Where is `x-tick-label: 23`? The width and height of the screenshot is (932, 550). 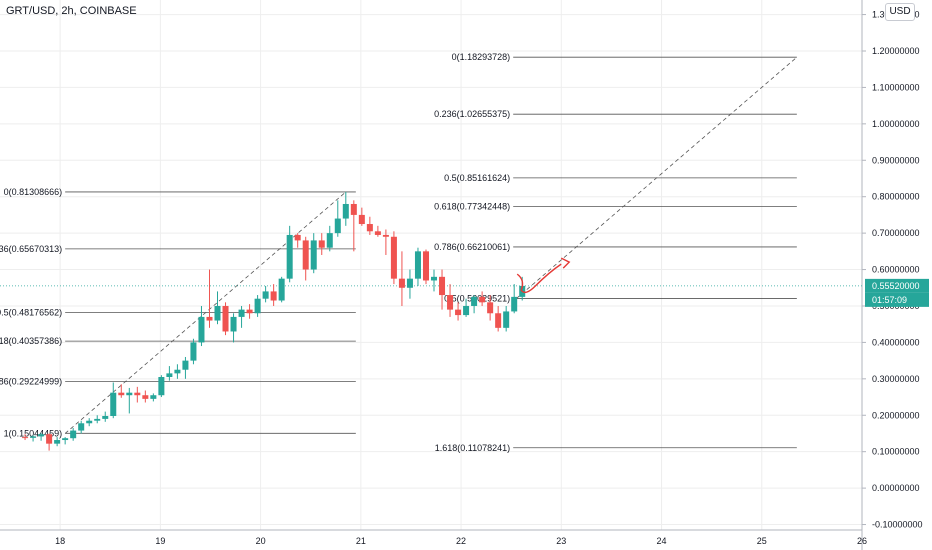 x-tick-label: 23 is located at coordinates (561, 541).